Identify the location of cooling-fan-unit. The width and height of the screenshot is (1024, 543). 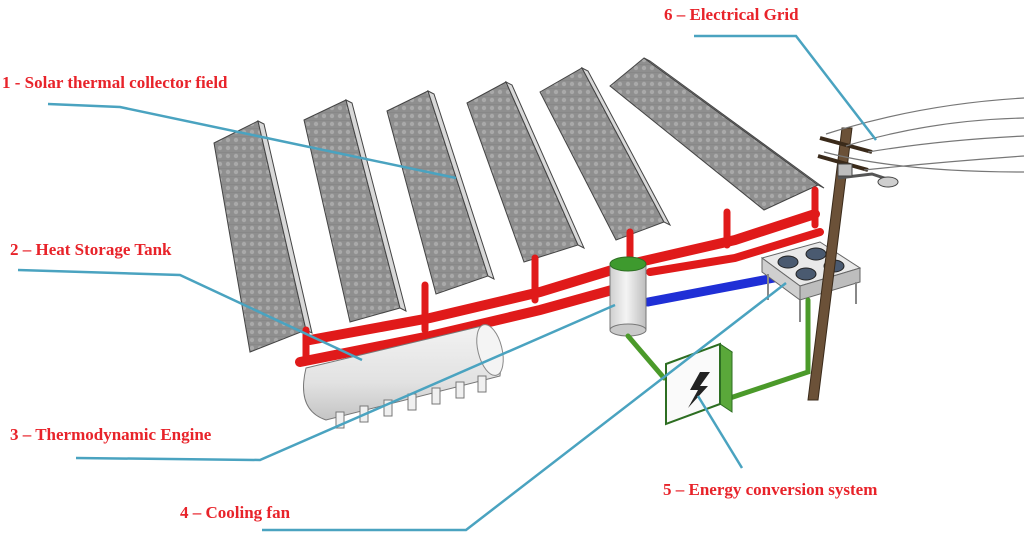
(811, 281).